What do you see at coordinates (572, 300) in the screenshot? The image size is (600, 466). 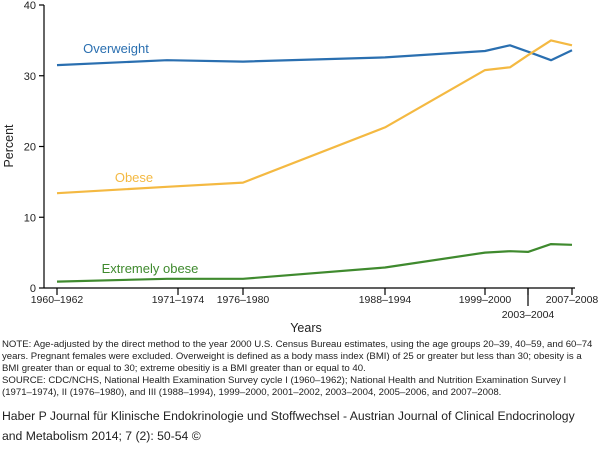 I see `x-tick-label: 2007–2008` at bounding box center [572, 300].